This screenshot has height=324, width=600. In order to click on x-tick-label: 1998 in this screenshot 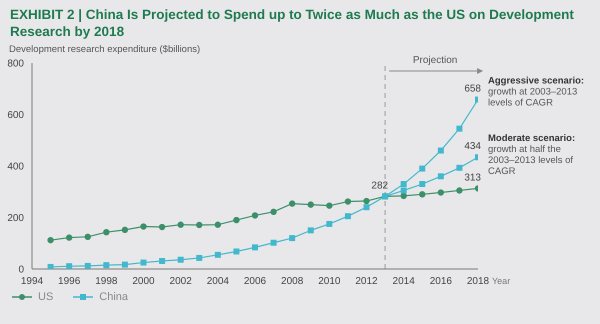, I will do `click(106, 282)`.